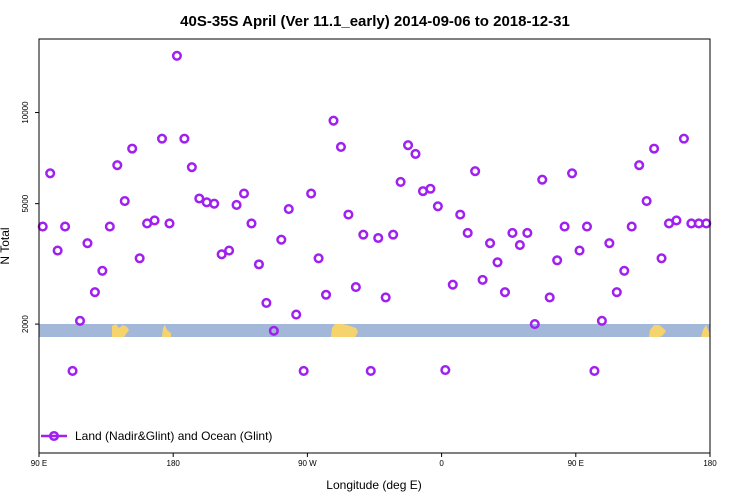 This screenshot has height=500, width=750. I want to click on surface-band, so click(374, 330).